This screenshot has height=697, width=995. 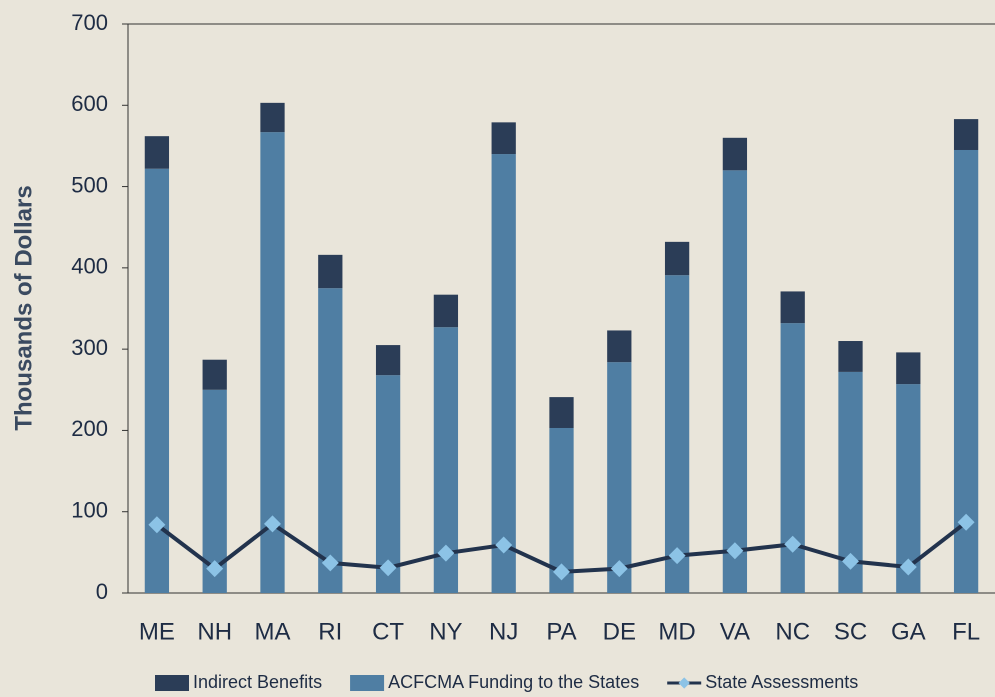 What do you see at coordinates (908, 631) in the screenshot?
I see `x-tick-label: GA` at bounding box center [908, 631].